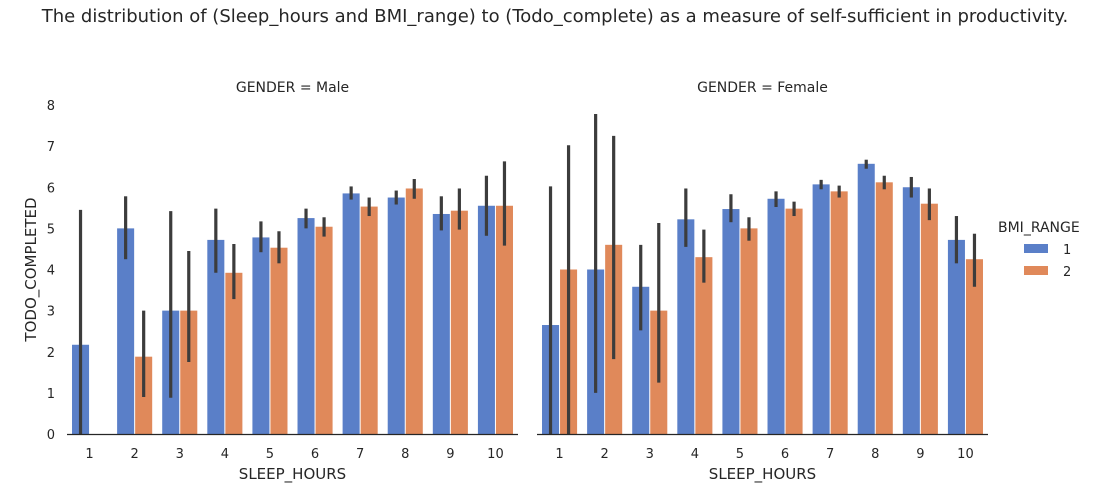  What do you see at coordinates (51, 106) in the screenshot?
I see `y-tick-label: 8` at bounding box center [51, 106].